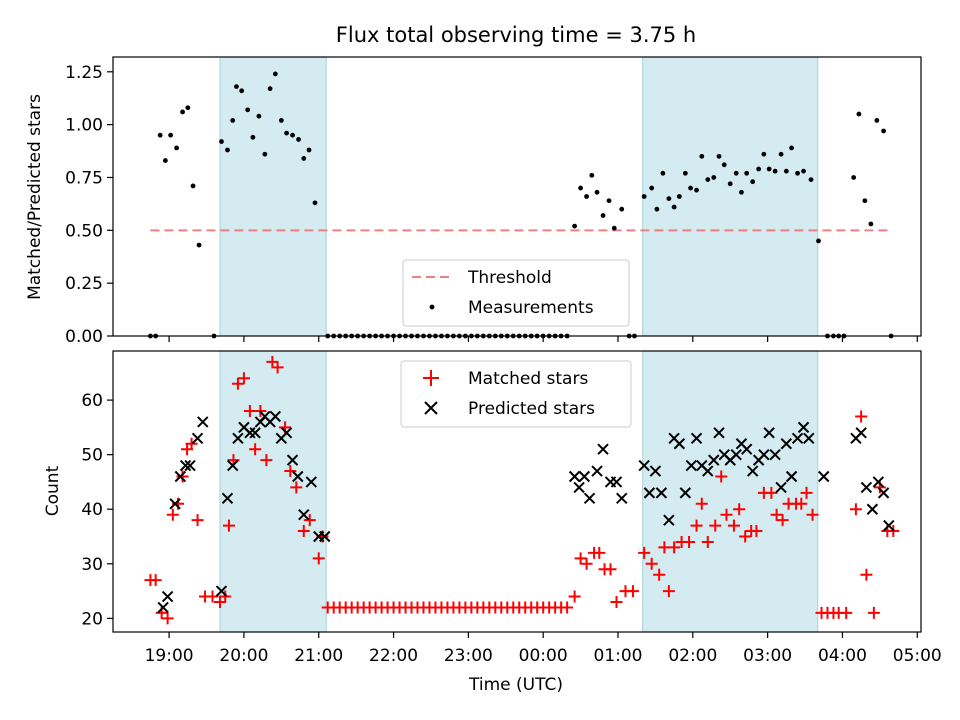 The image size is (960, 720). Describe the element at coordinates (531, 308) in the screenshot. I see `legend-measurements-label: Measurements` at that location.